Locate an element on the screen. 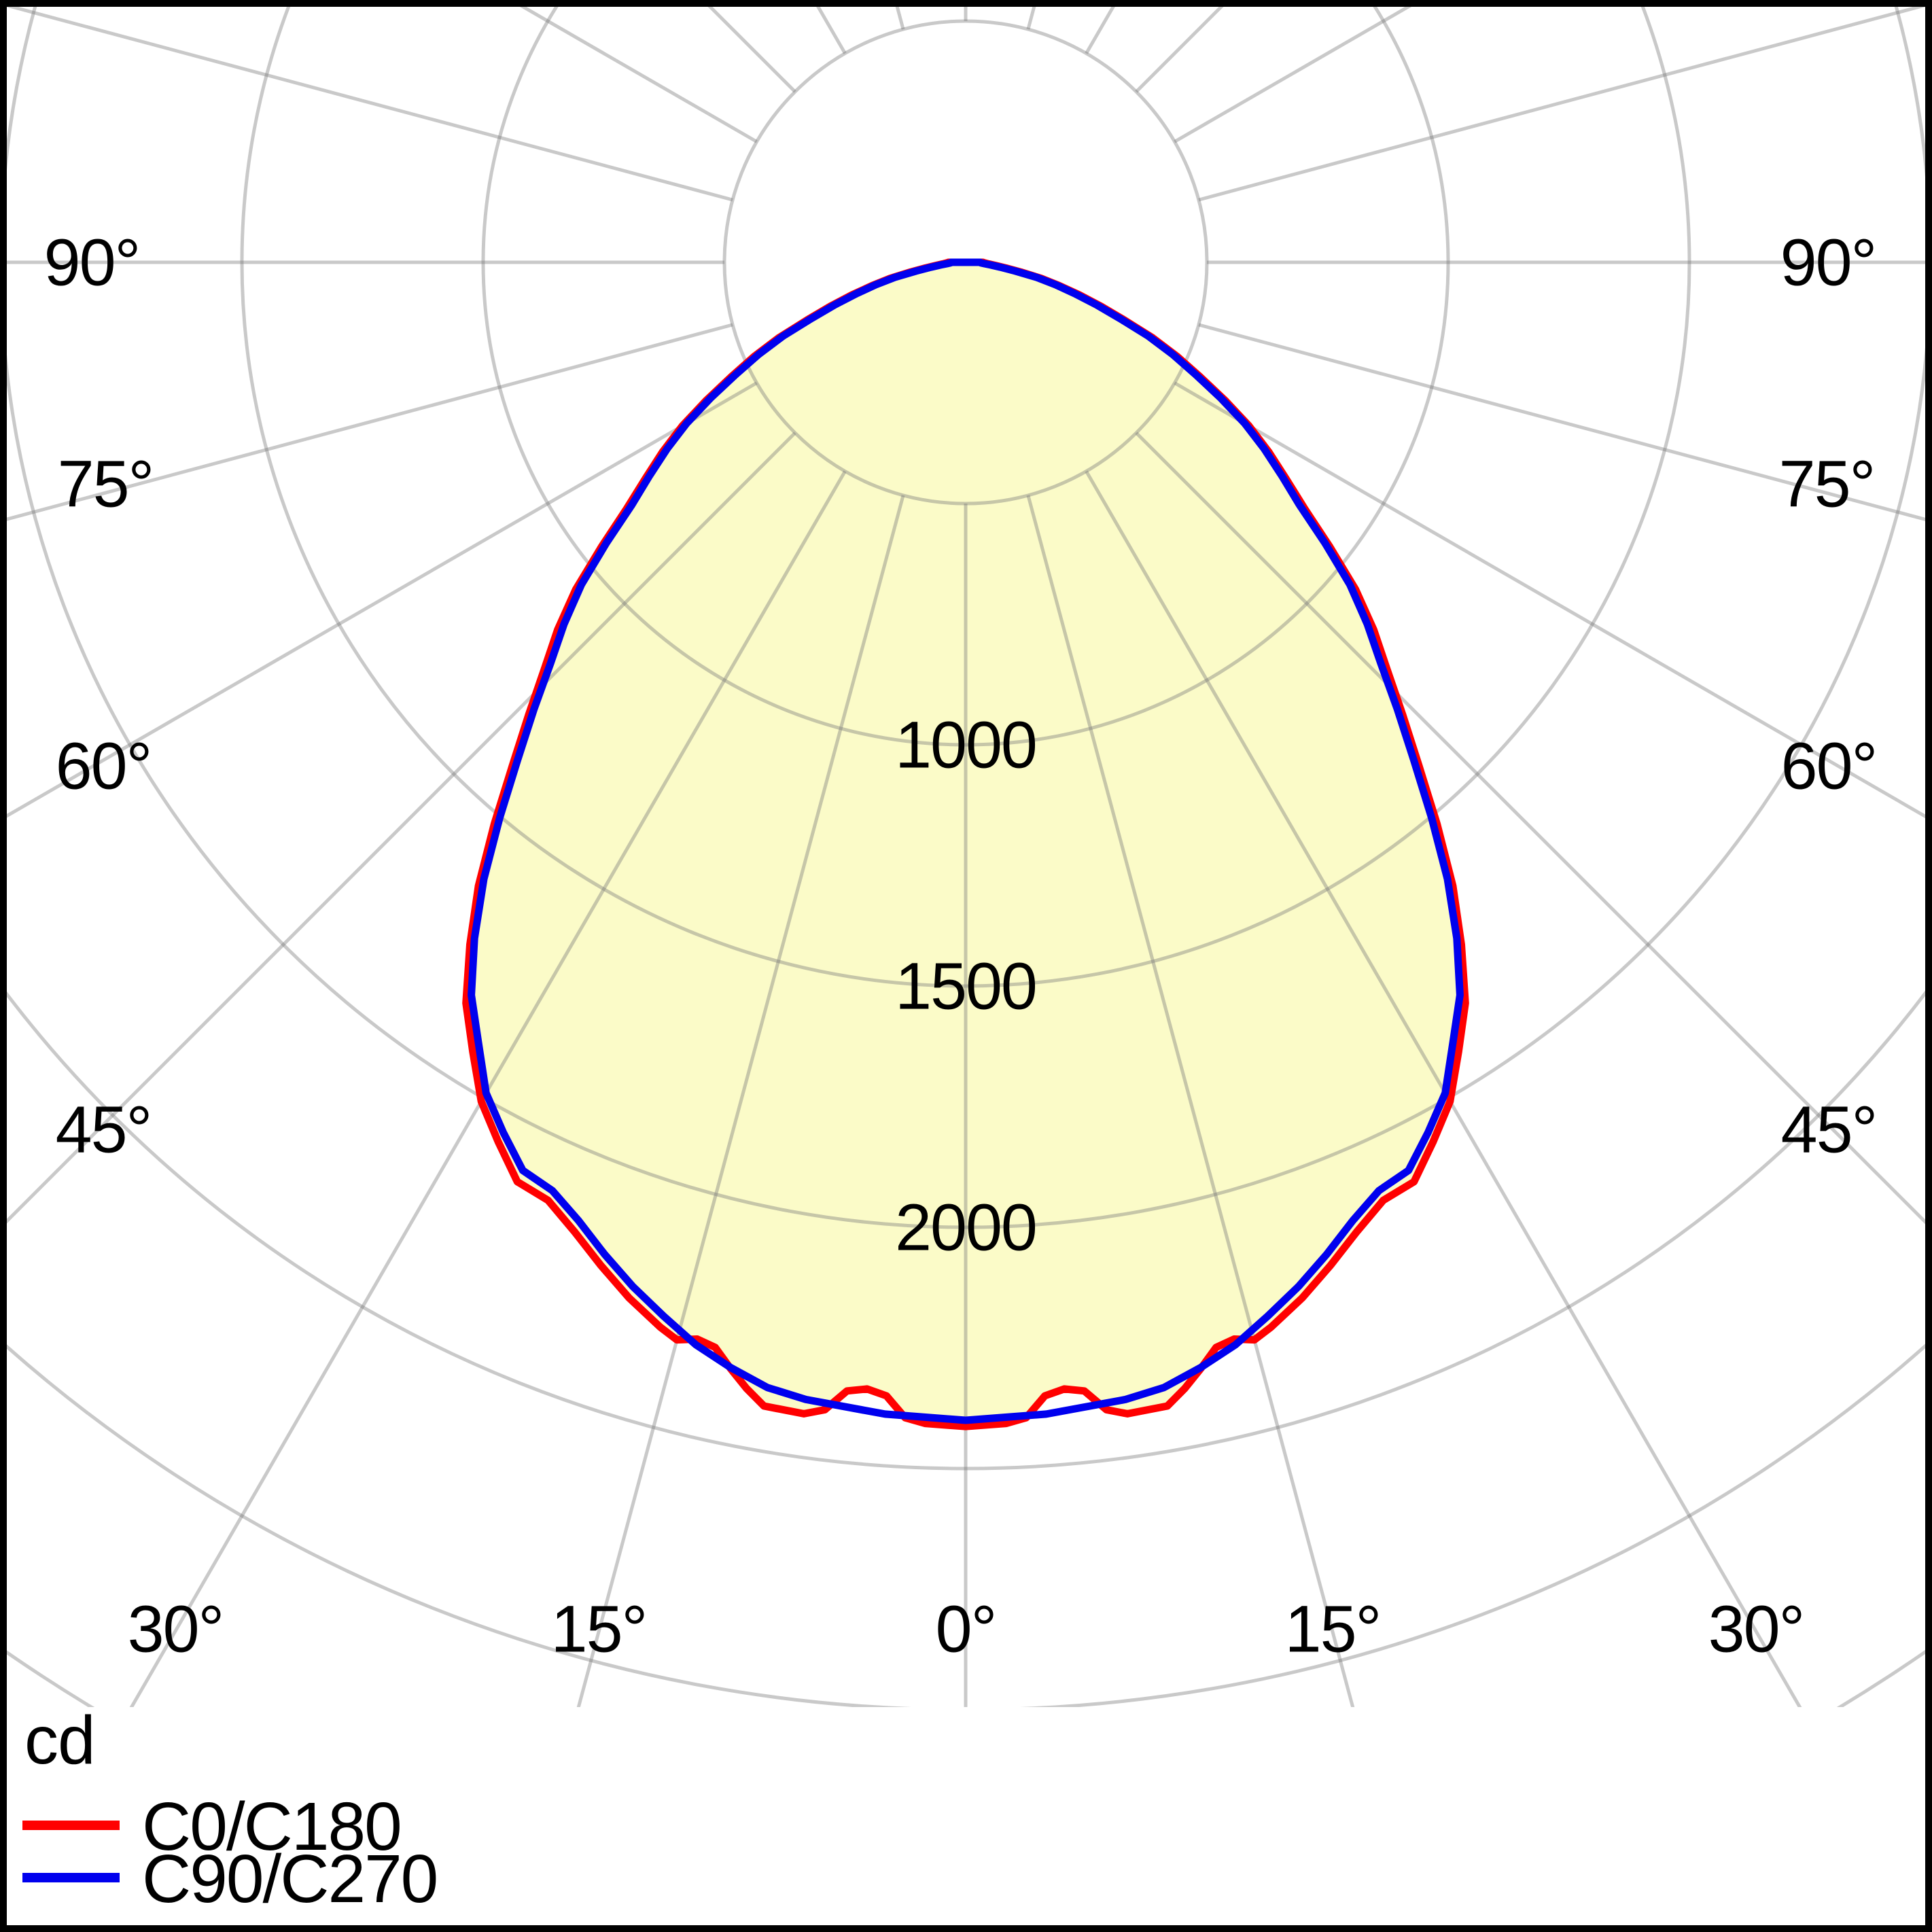 This screenshot has height=1932, width=1932. angle-label-left-75: 75° is located at coordinates (106, 484).